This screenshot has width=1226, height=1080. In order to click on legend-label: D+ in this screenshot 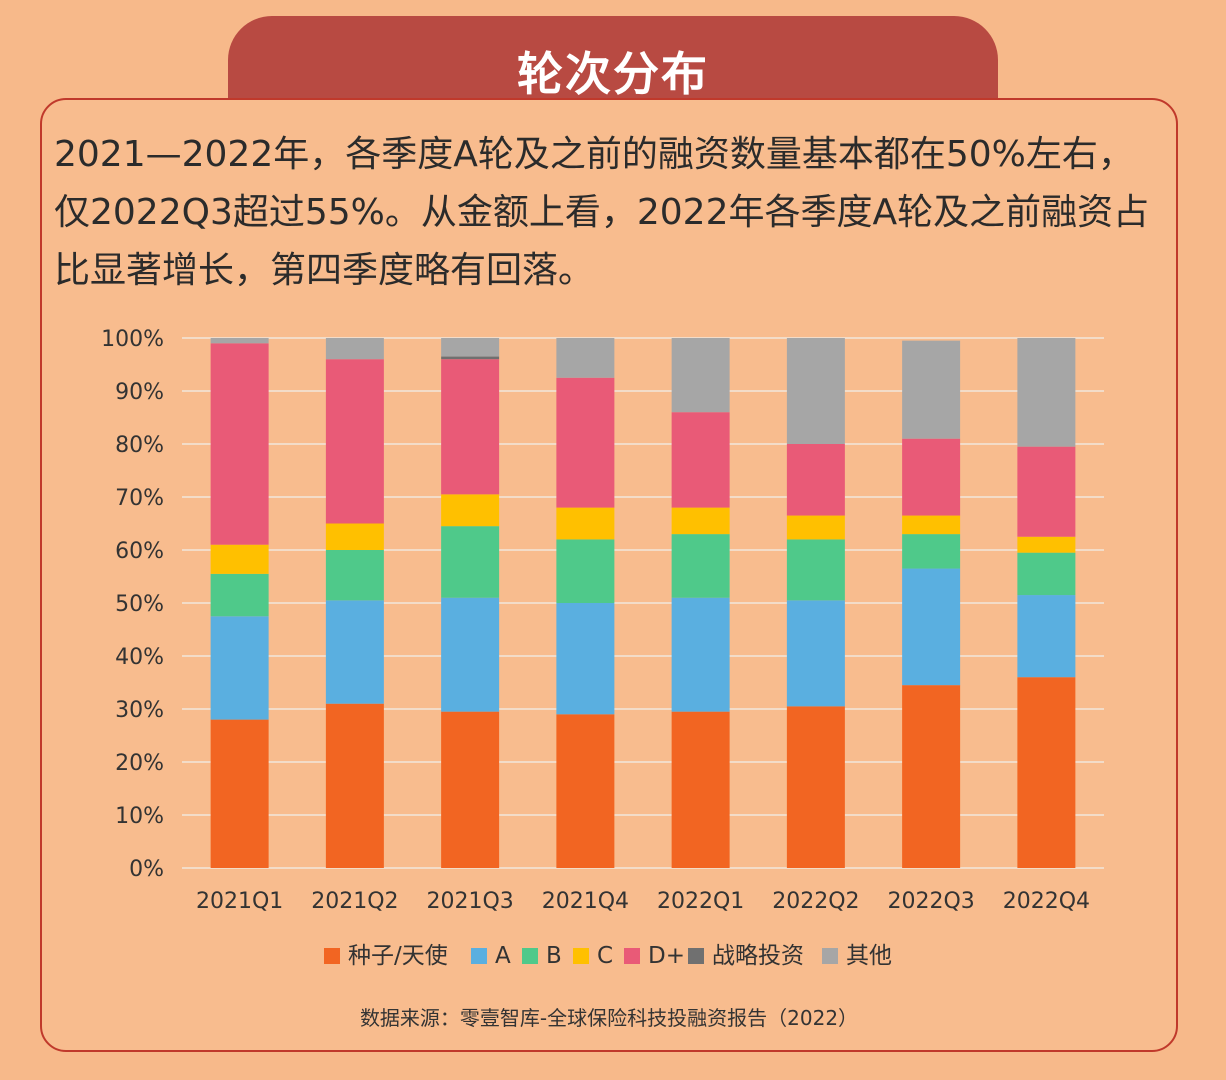, I will do `click(666, 956)`.